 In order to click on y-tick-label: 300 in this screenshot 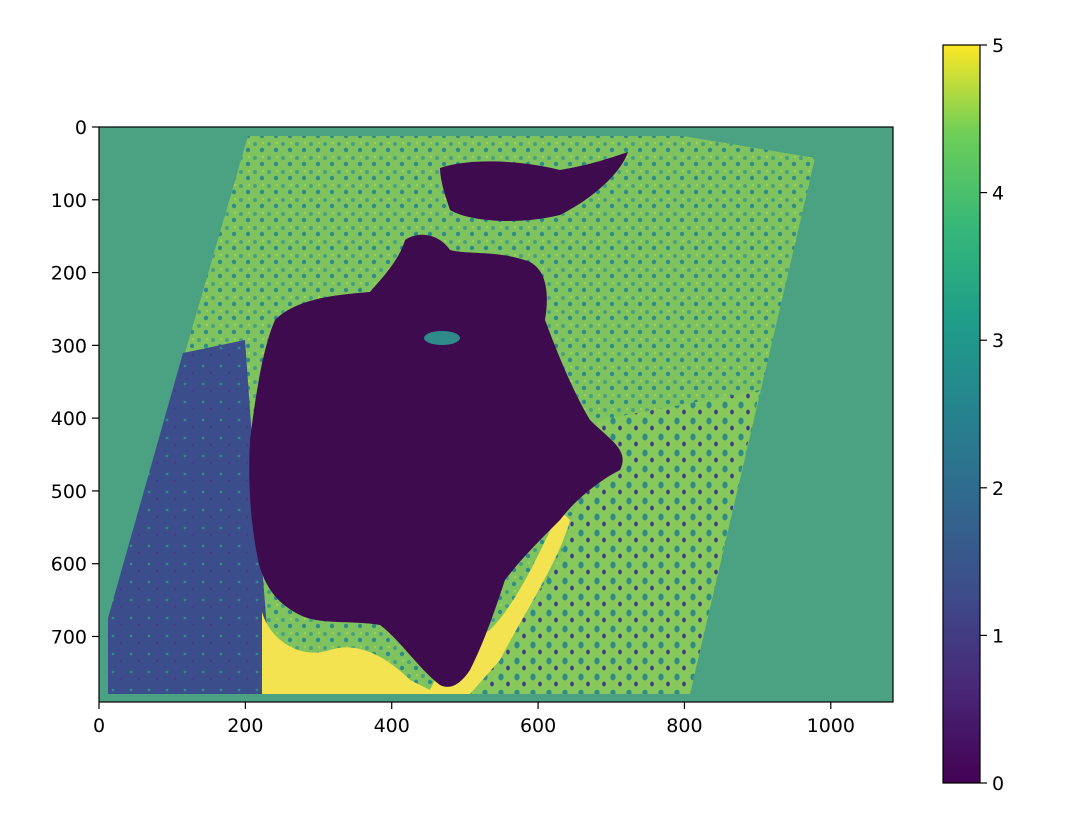, I will do `click(69, 346)`.